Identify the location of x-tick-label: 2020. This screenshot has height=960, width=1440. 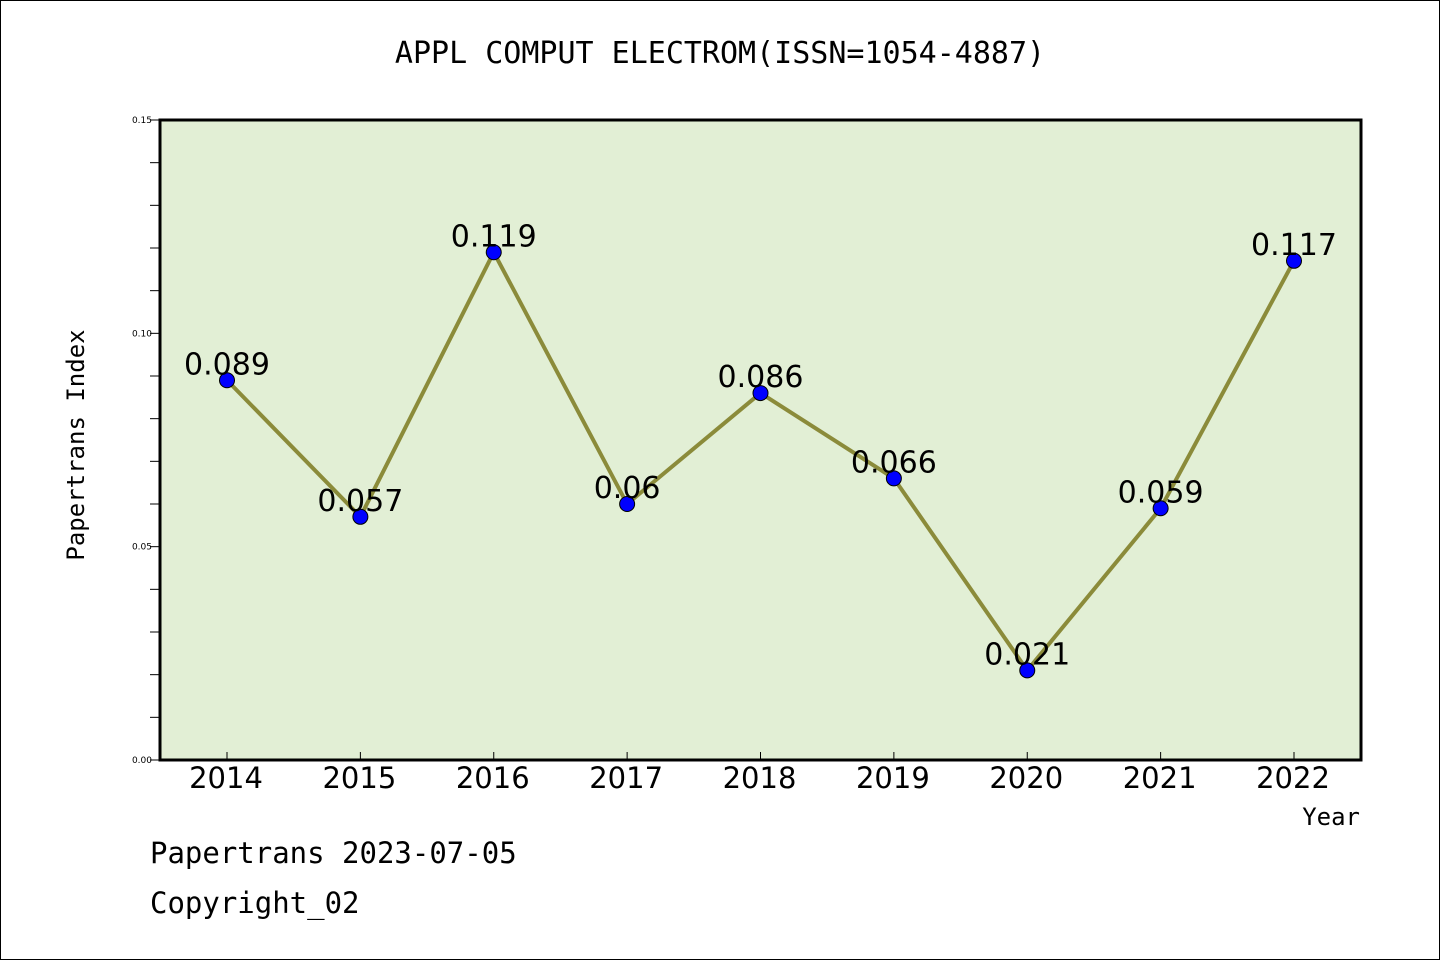
(1026, 778).